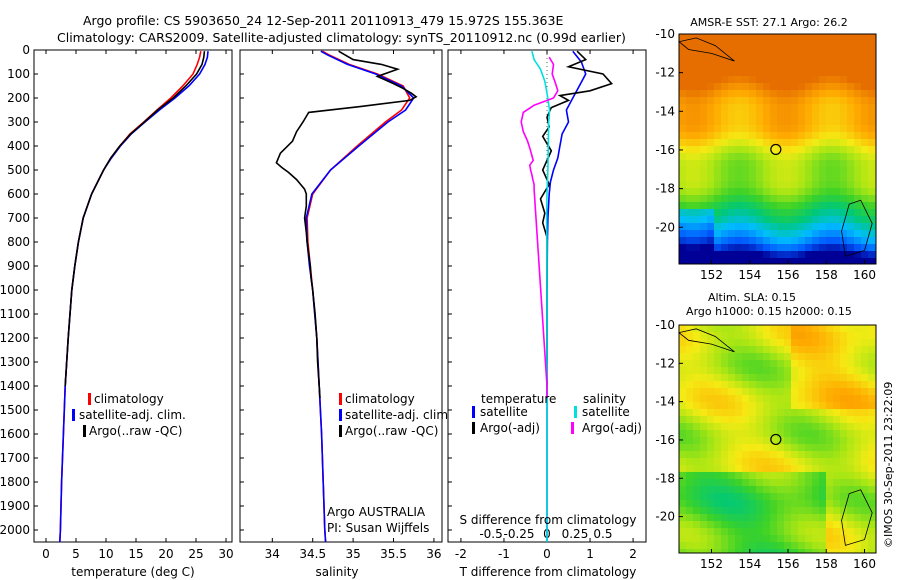  What do you see at coordinates (84, 431) in the screenshot?
I see `legend-swatch-argo` at bounding box center [84, 431].